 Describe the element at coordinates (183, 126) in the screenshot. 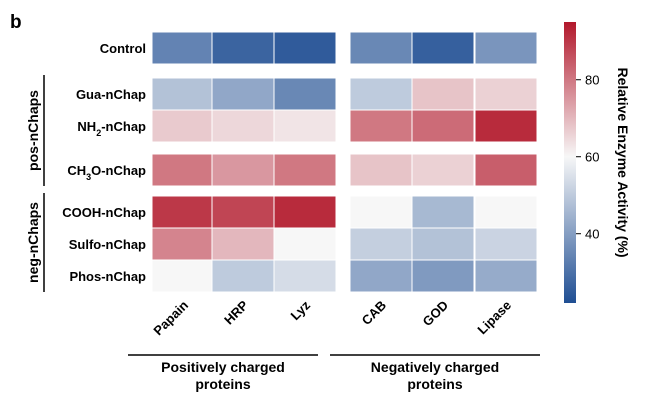

I see `heatmap-cell-NH2-nChap-Papain` at that location.